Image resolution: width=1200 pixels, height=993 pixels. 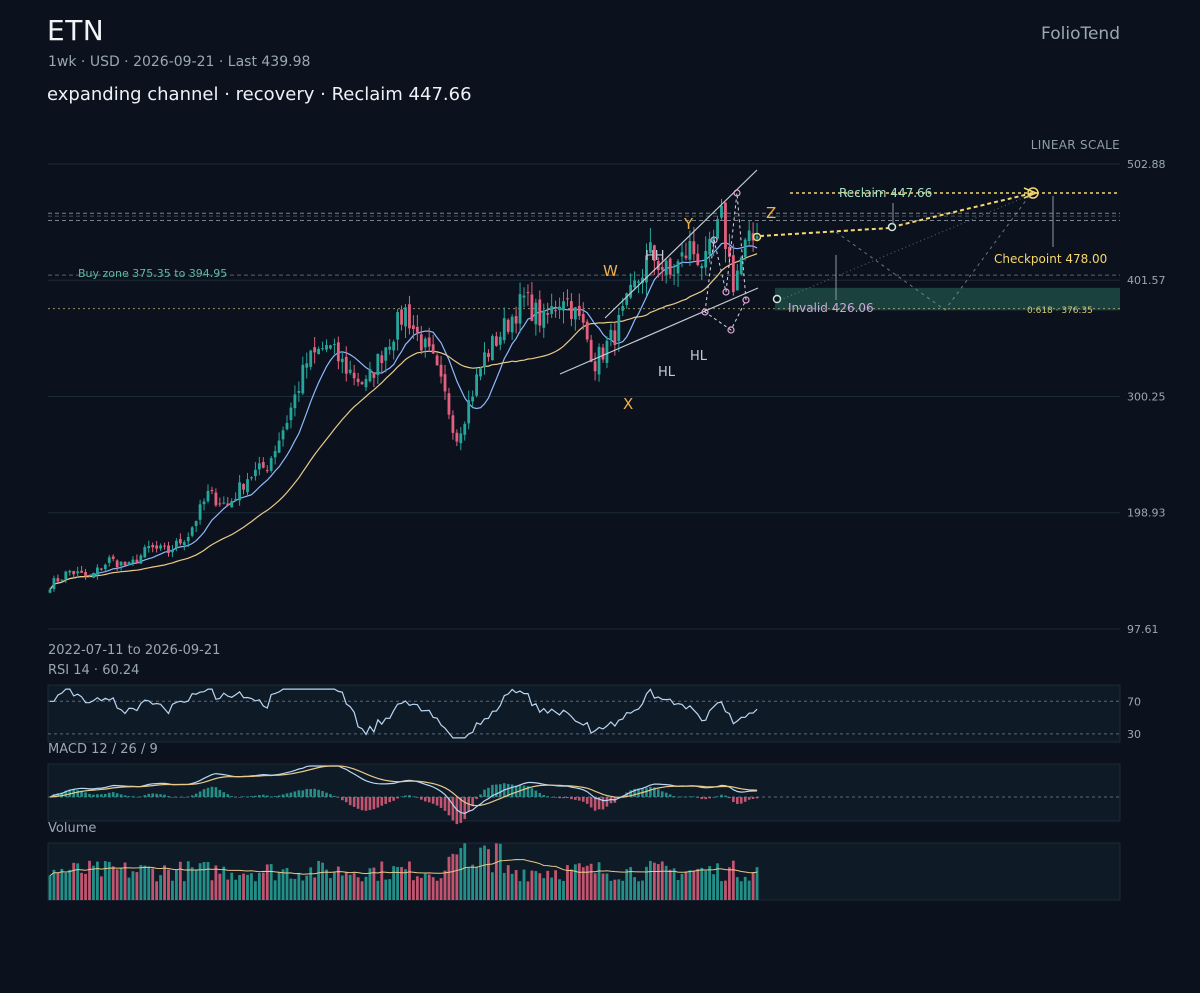 What do you see at coordinates (628, 404) in the screenshot?
I see `wave-label: X` at bounding box center [628, 404].